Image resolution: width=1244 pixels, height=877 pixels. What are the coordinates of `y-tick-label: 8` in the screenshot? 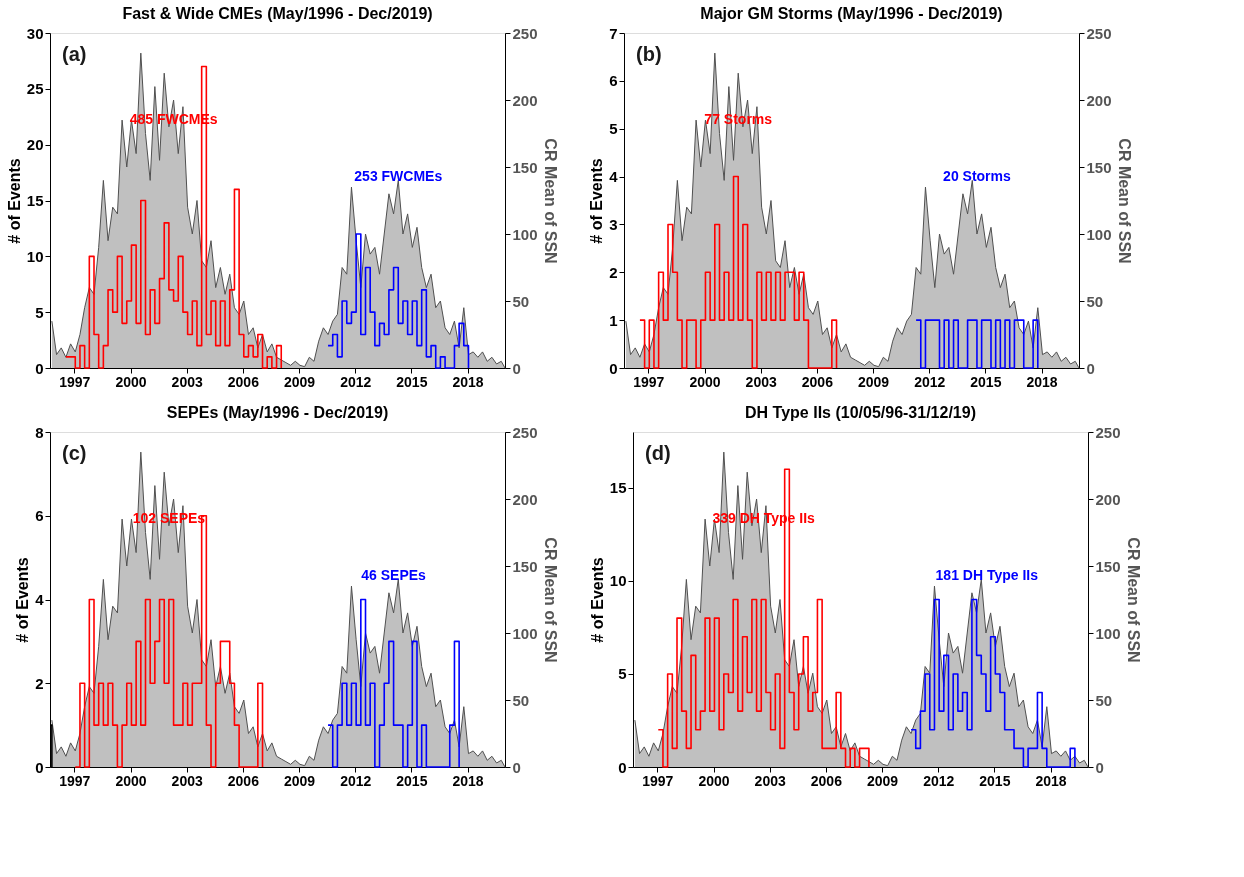 It's located at (39, 432).